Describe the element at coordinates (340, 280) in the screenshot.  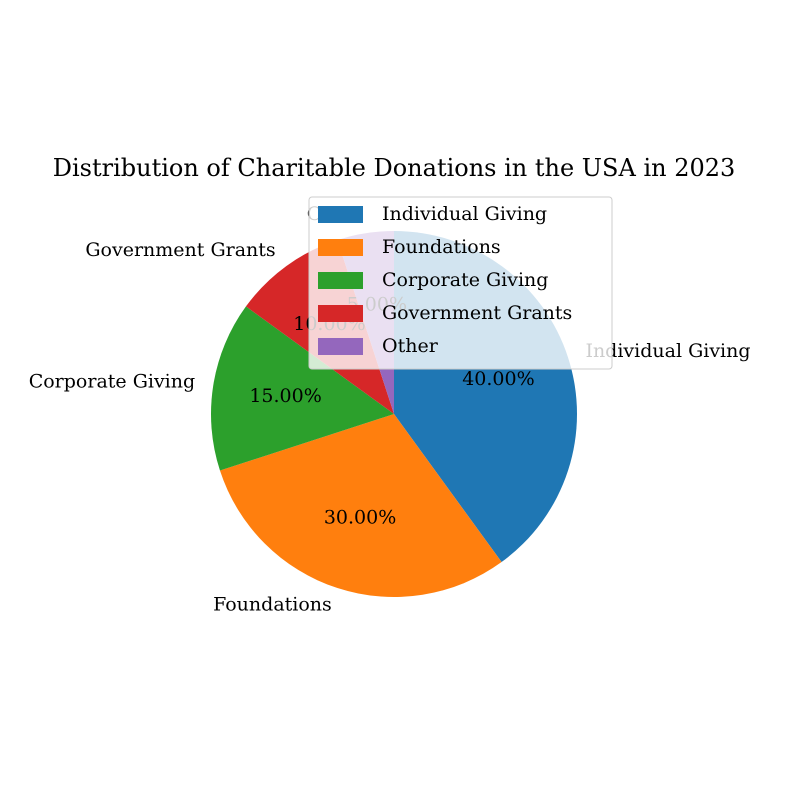
I see `legend-swatch-corporate-giving` at that location.